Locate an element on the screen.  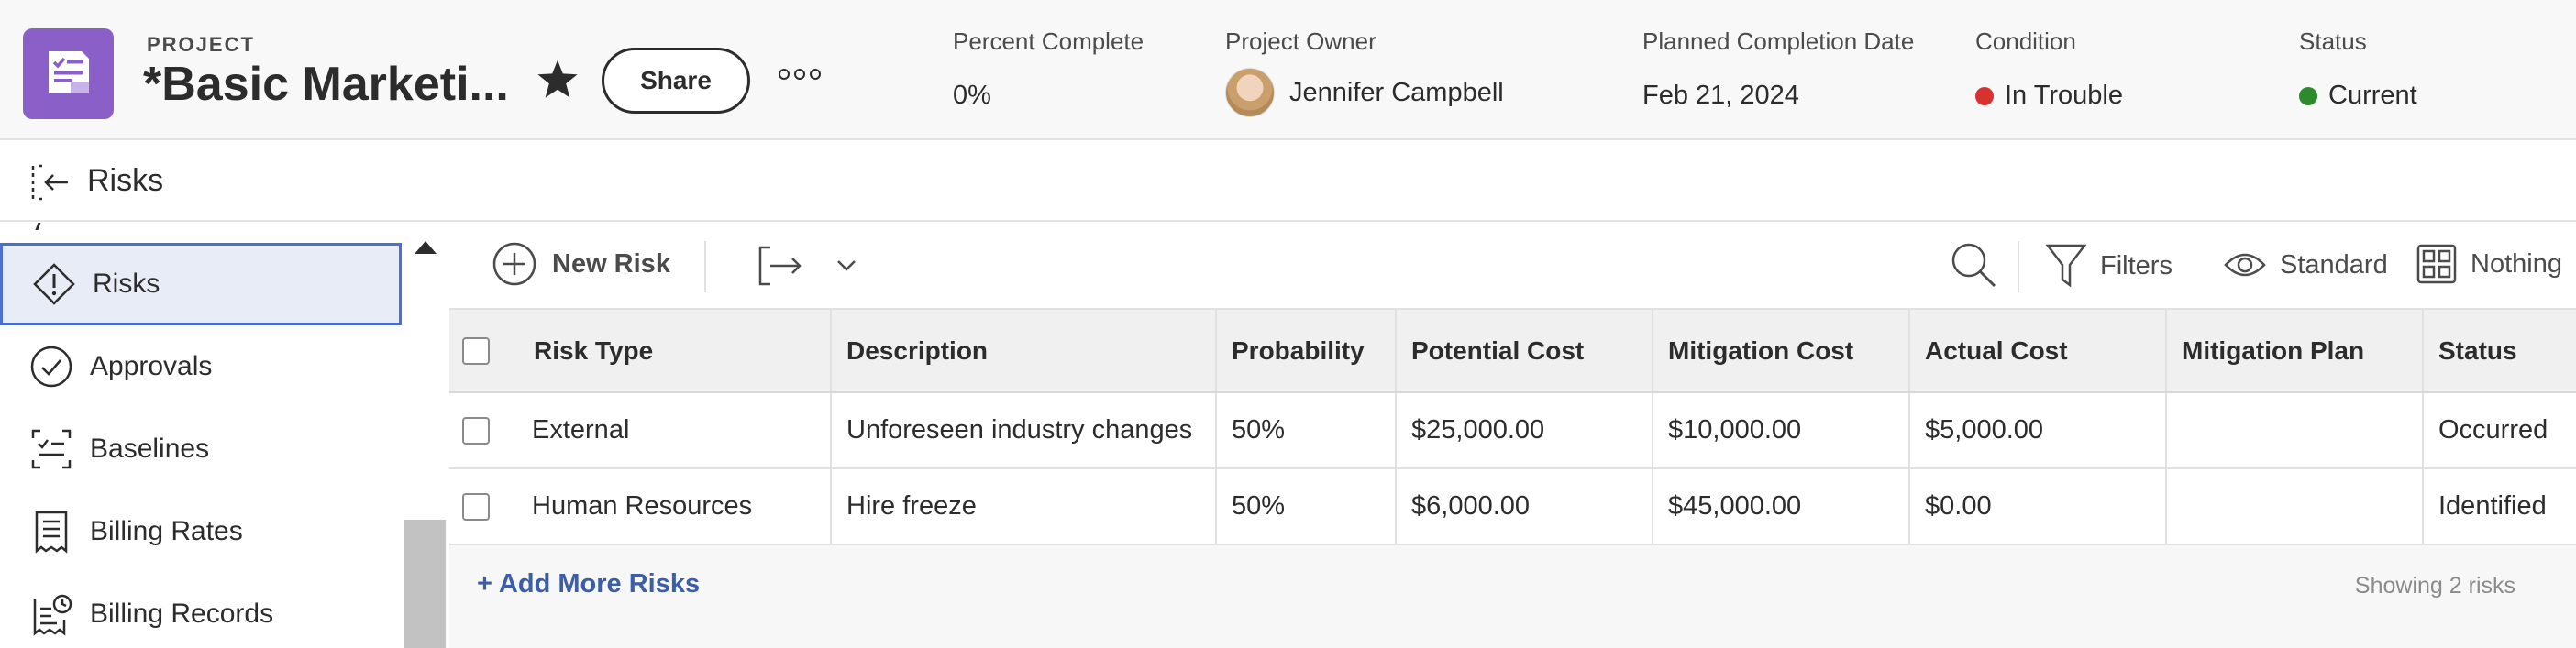
percent-complete-field: Percent Complete 0% is located at coordinates (1048, 69).